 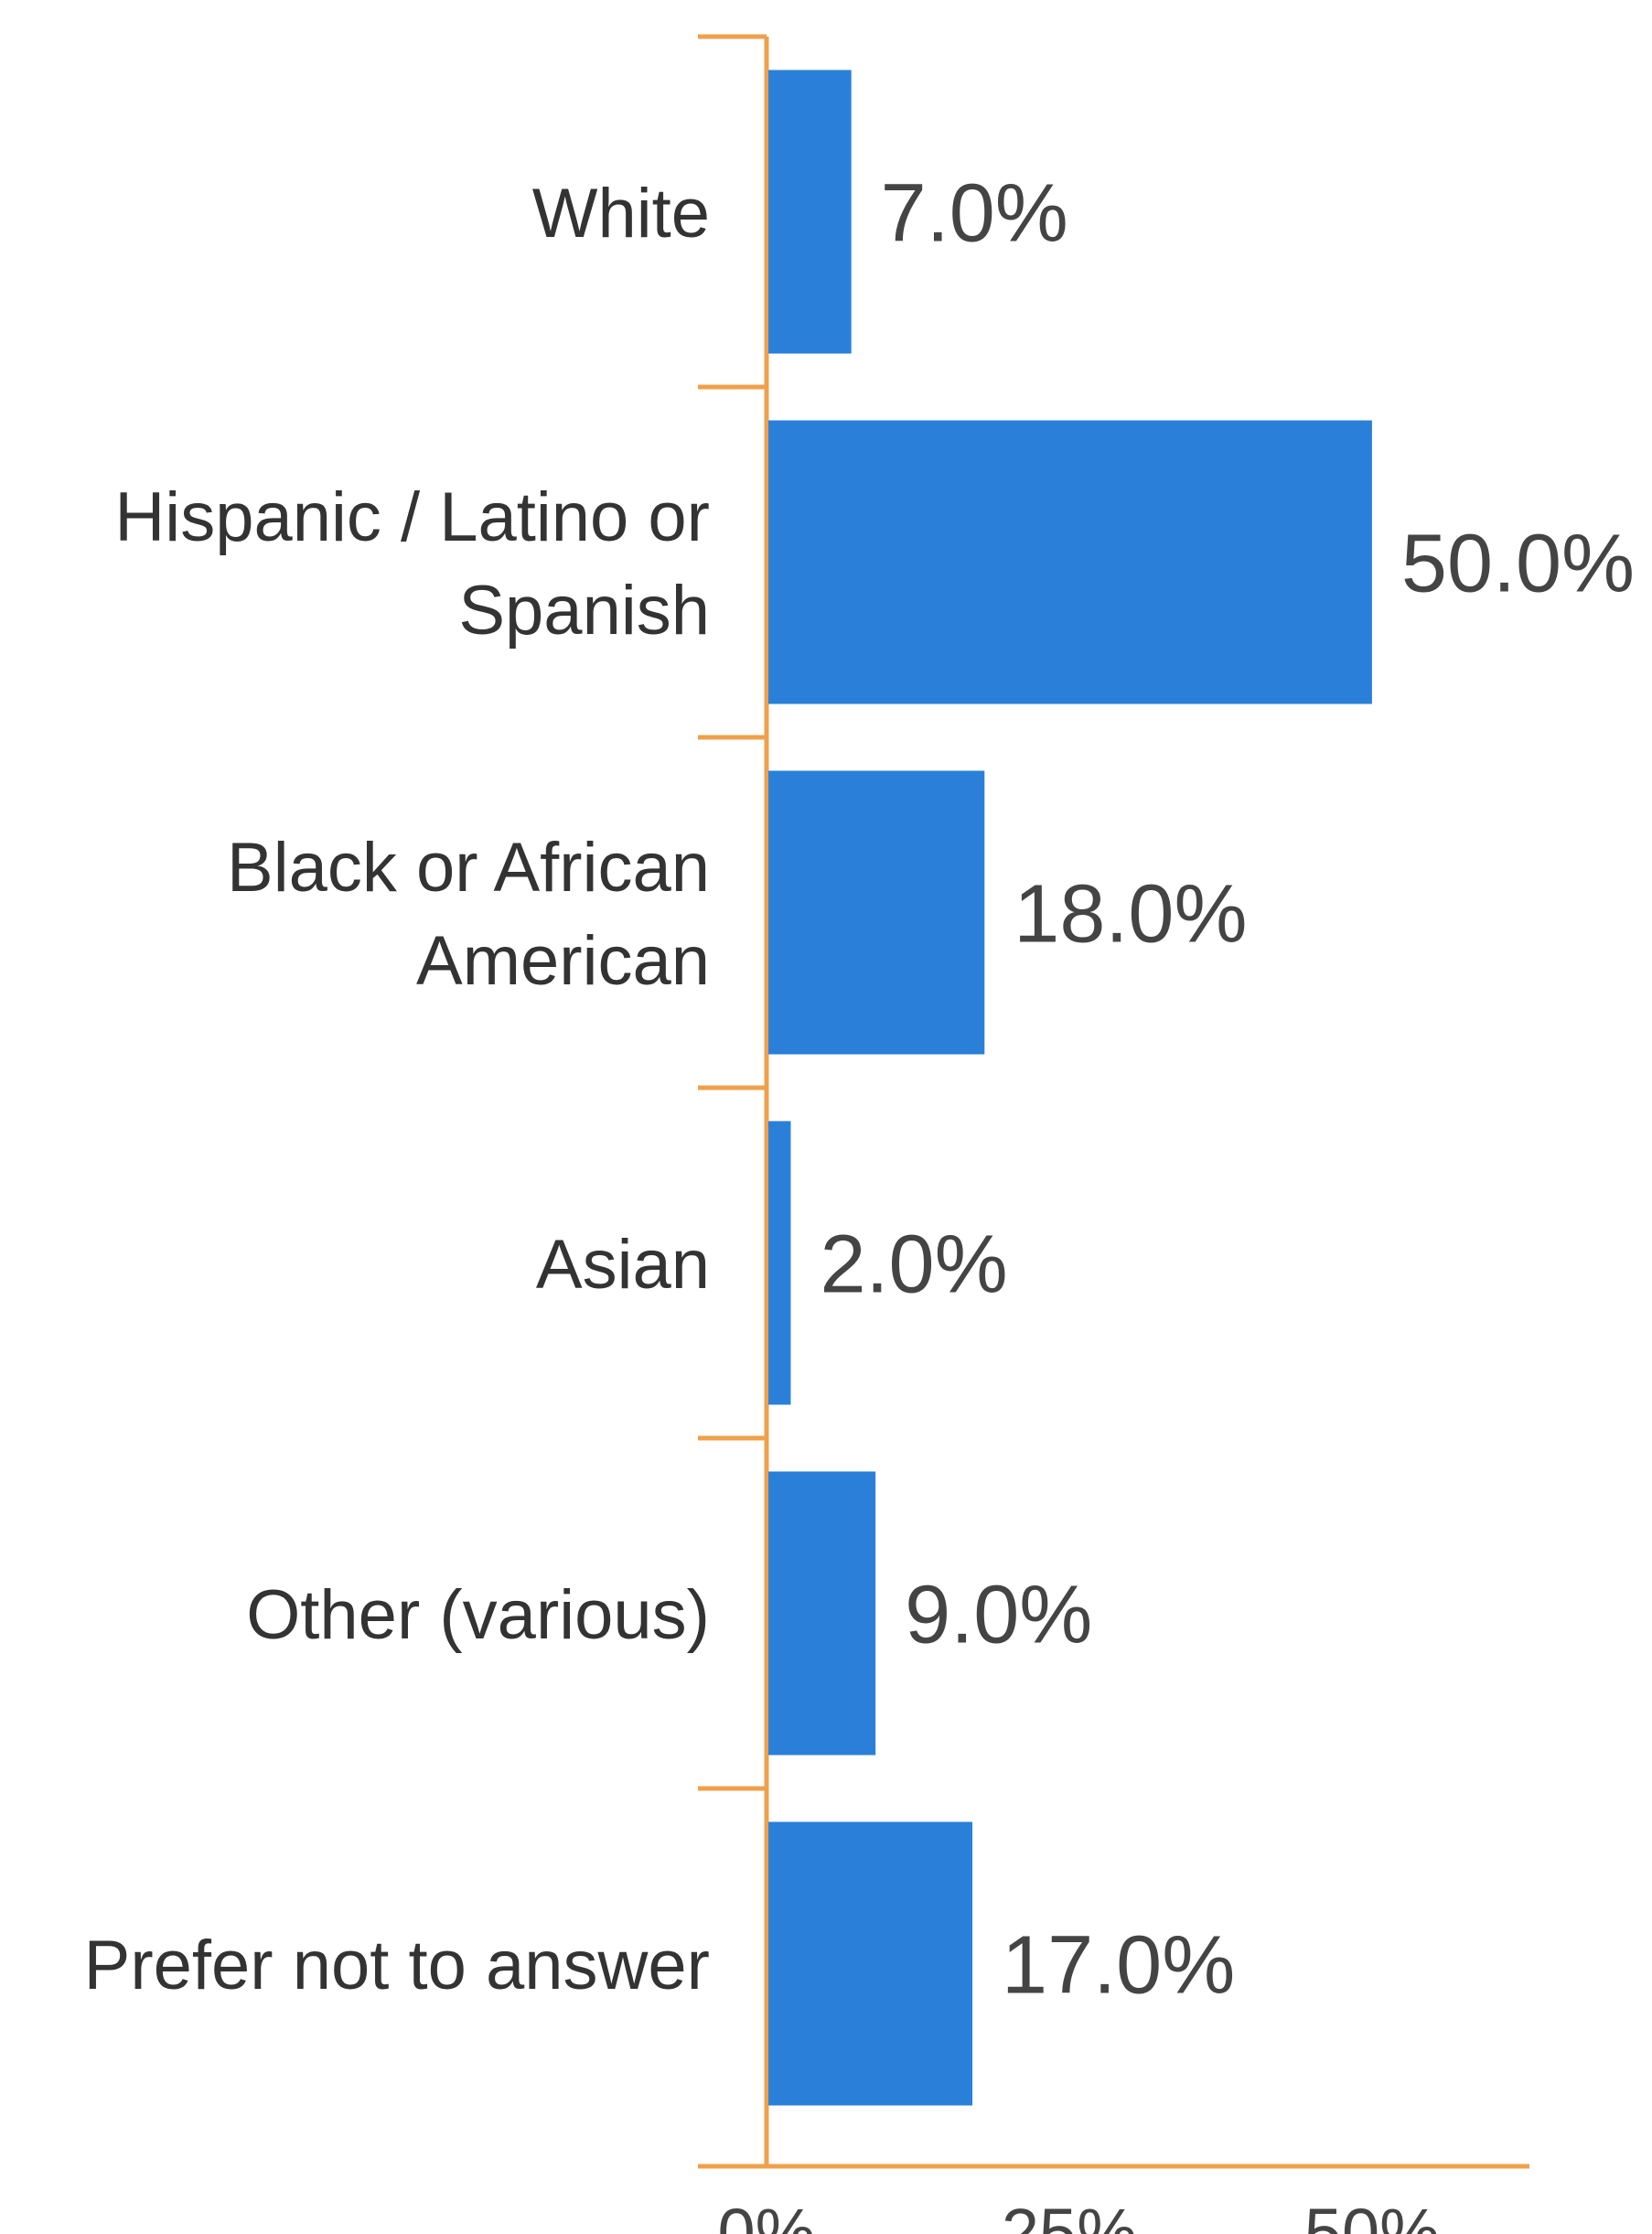 I want to click on value-label: 9.0%, so click(x=998, y=1615).